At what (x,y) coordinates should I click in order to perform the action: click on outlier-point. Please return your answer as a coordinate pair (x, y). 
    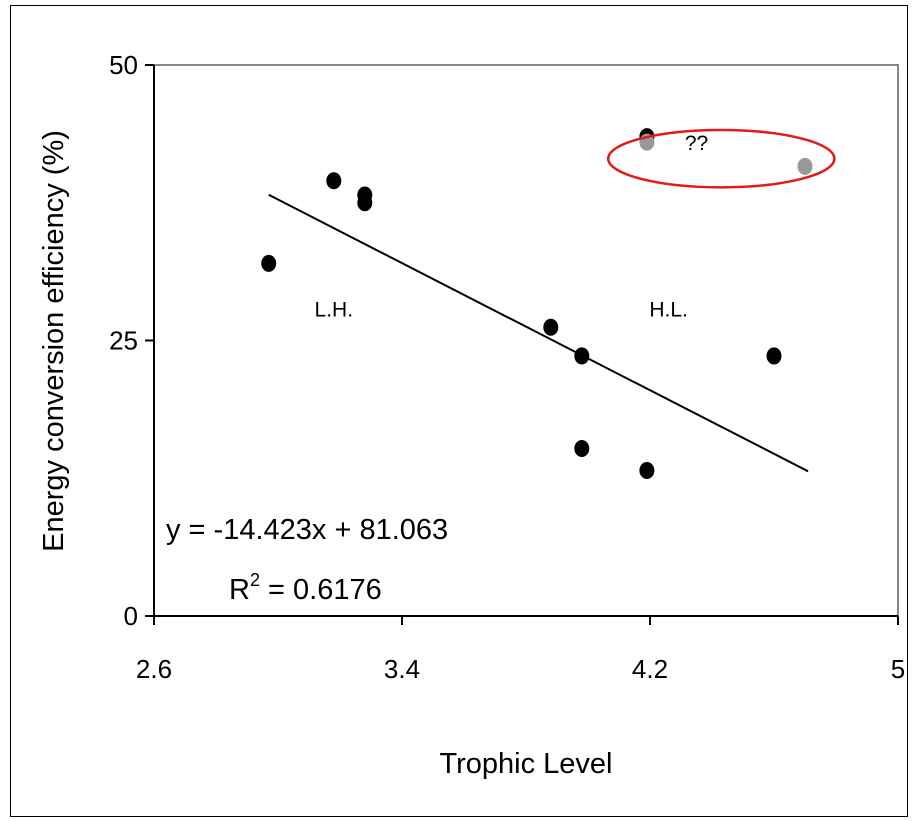
    Looking at the image, I should click on (805, 166).